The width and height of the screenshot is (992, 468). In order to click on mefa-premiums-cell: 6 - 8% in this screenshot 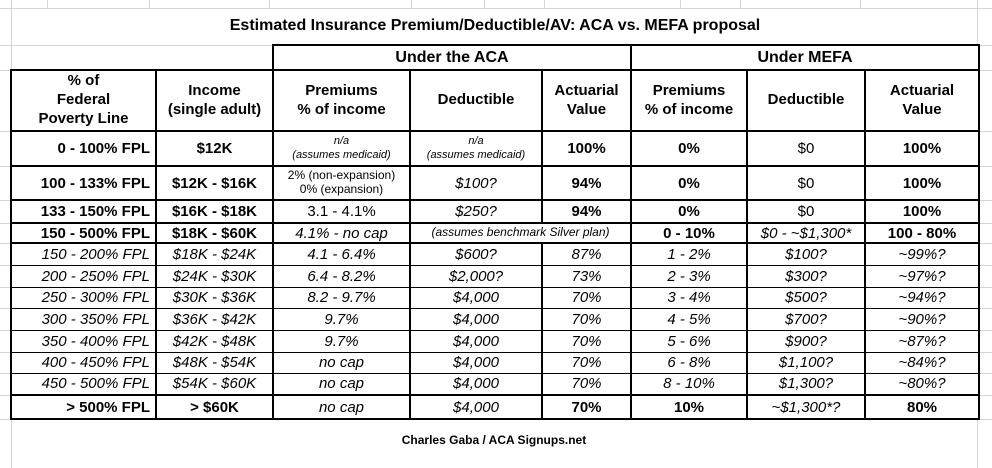, I will do `click(689, 363)`.